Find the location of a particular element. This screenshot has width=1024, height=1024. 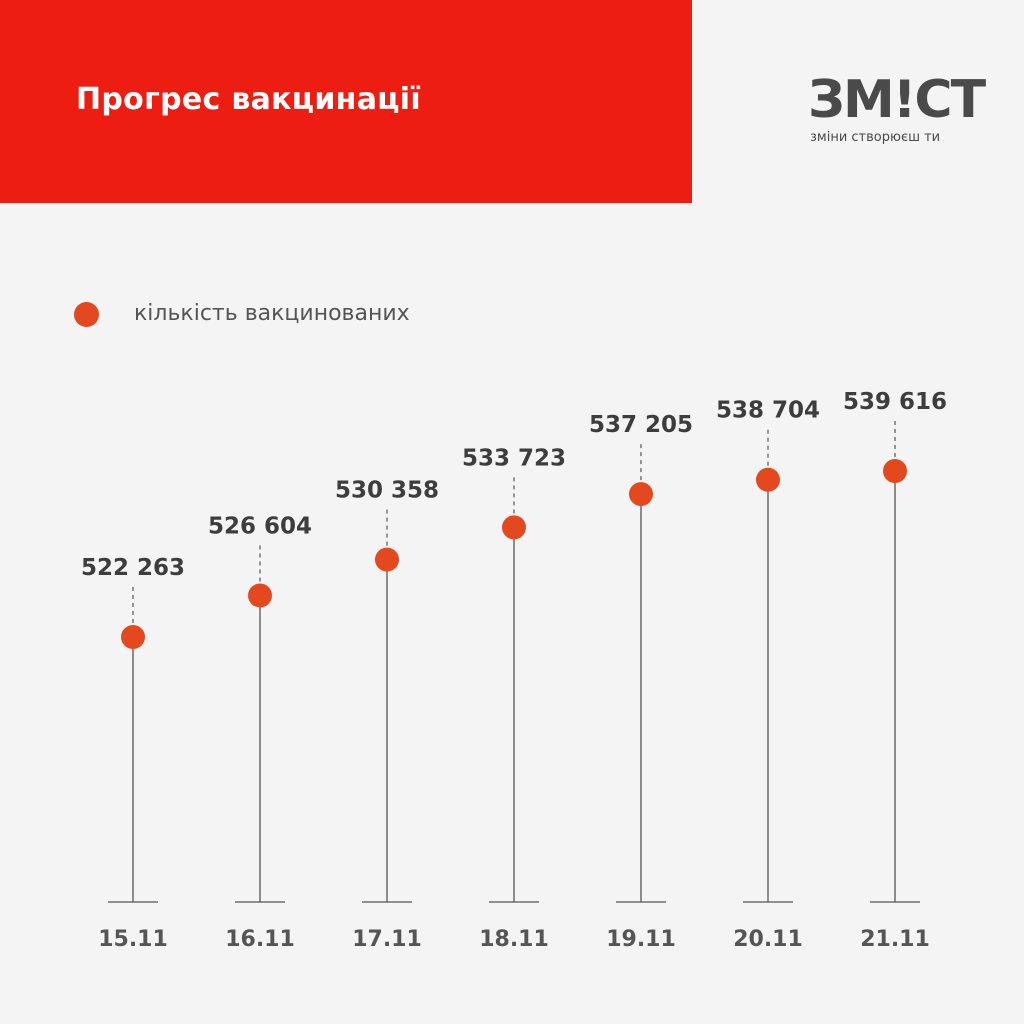

legend-label: кількість вакцинованих is located at coordinates (272, 313).